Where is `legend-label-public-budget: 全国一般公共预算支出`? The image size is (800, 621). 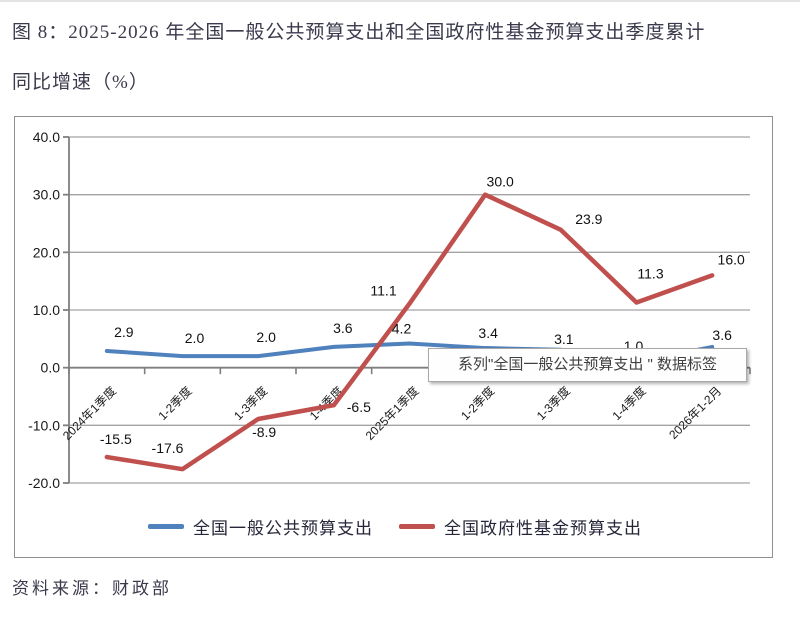
legend-label-public-budget: 全国一般公共预算支出 is located at coordinates (283, 528).